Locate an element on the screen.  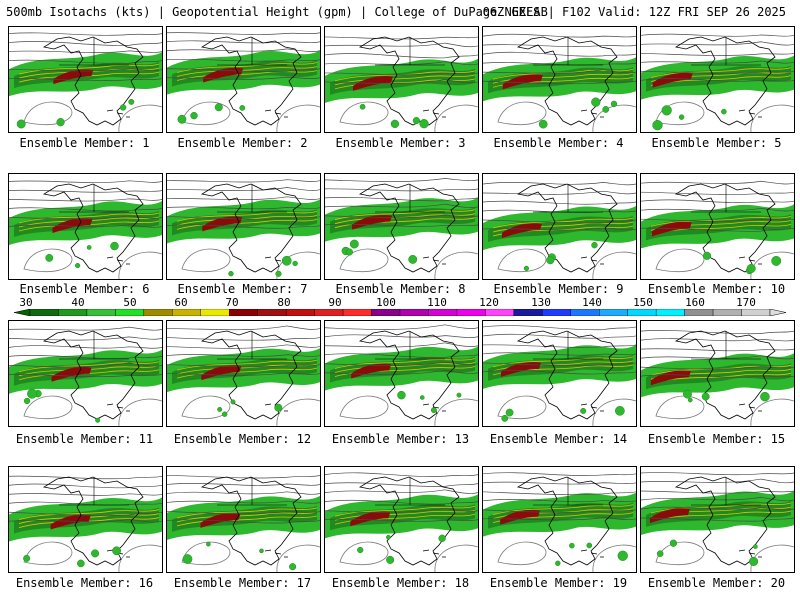
colorbar-tick-label: 50 is located at coordinates (130, 302).